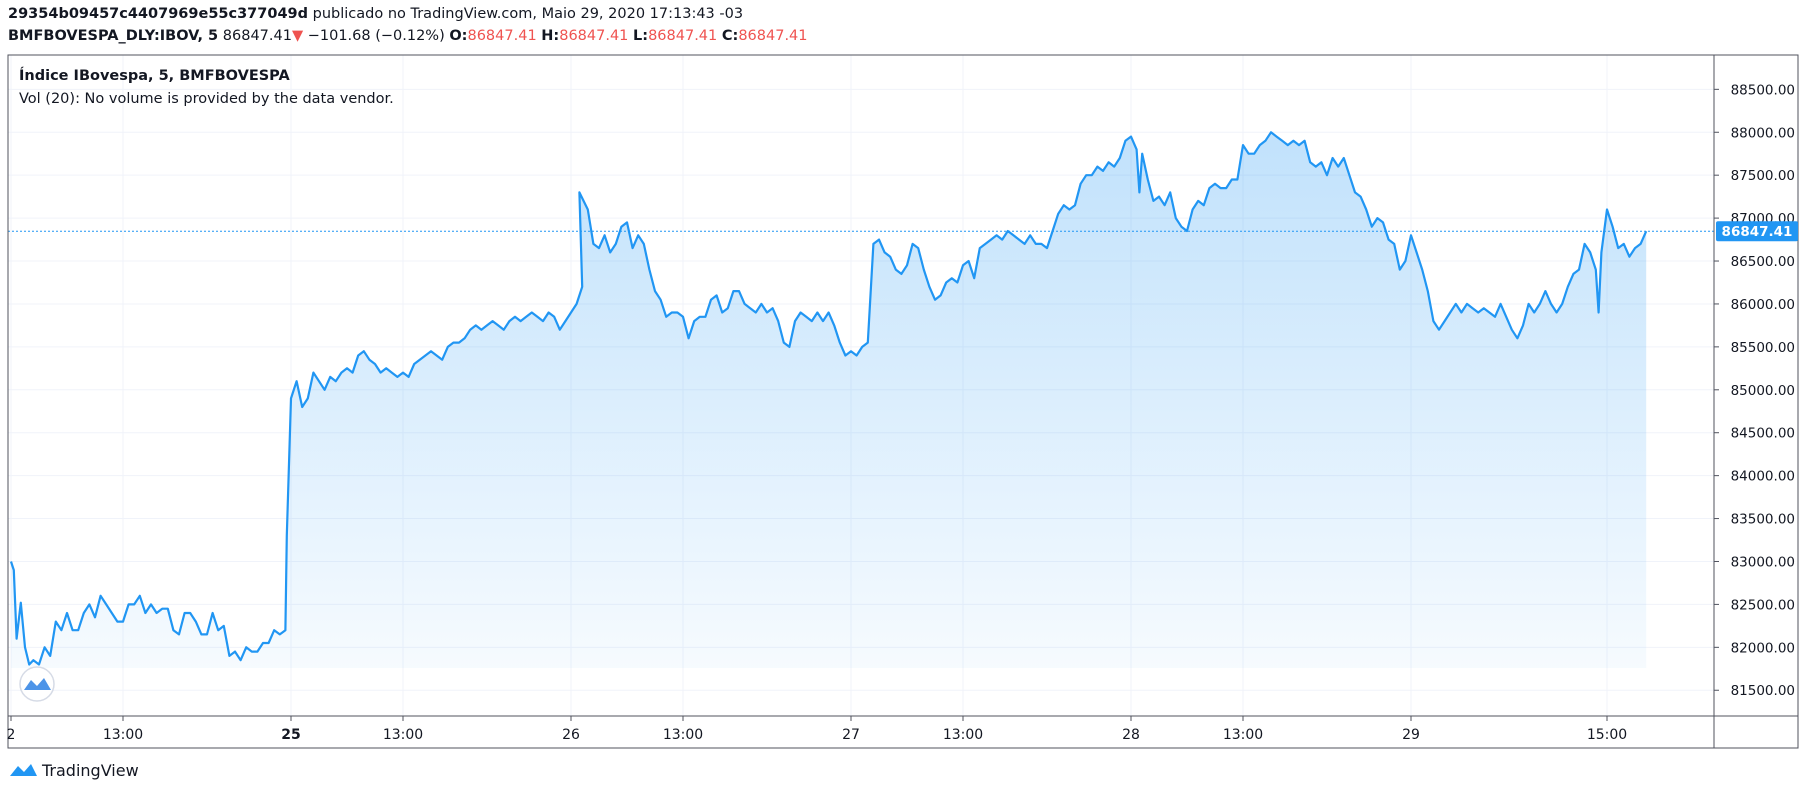  I want to click on y-tick-label: 86000.00, so click(1763, 305).